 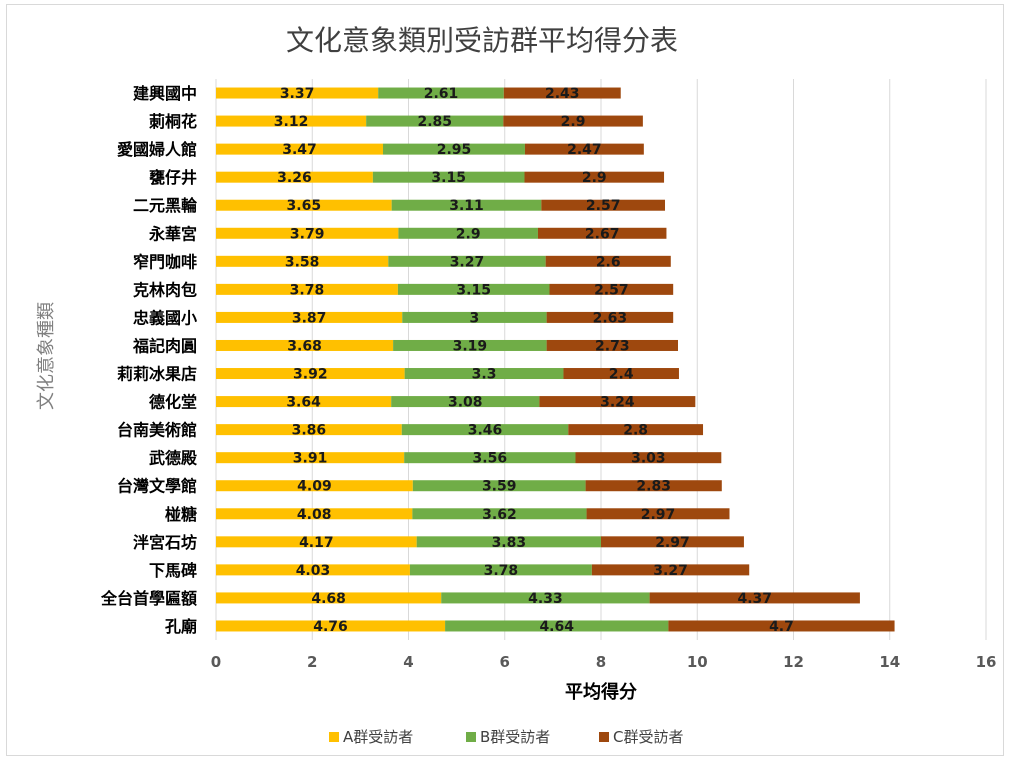 What do you see at coordinates (172, 233) in the screenshot?
I see `category-label: 永華宮` at bounding box center [172, 233].